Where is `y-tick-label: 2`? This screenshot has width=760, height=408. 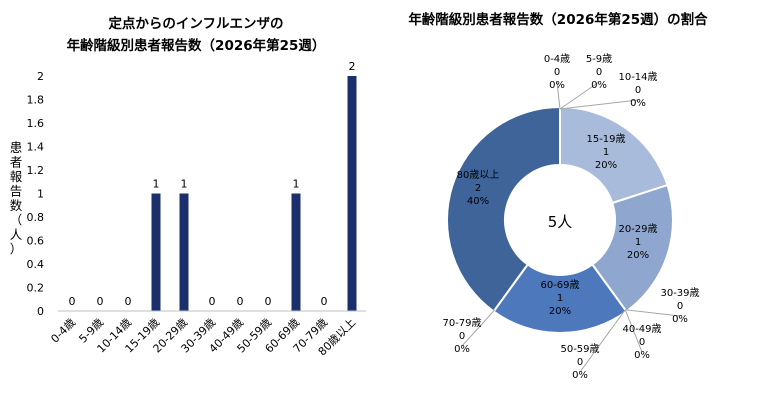
y-tick-label: 2 is located at coordinates (40, 76).